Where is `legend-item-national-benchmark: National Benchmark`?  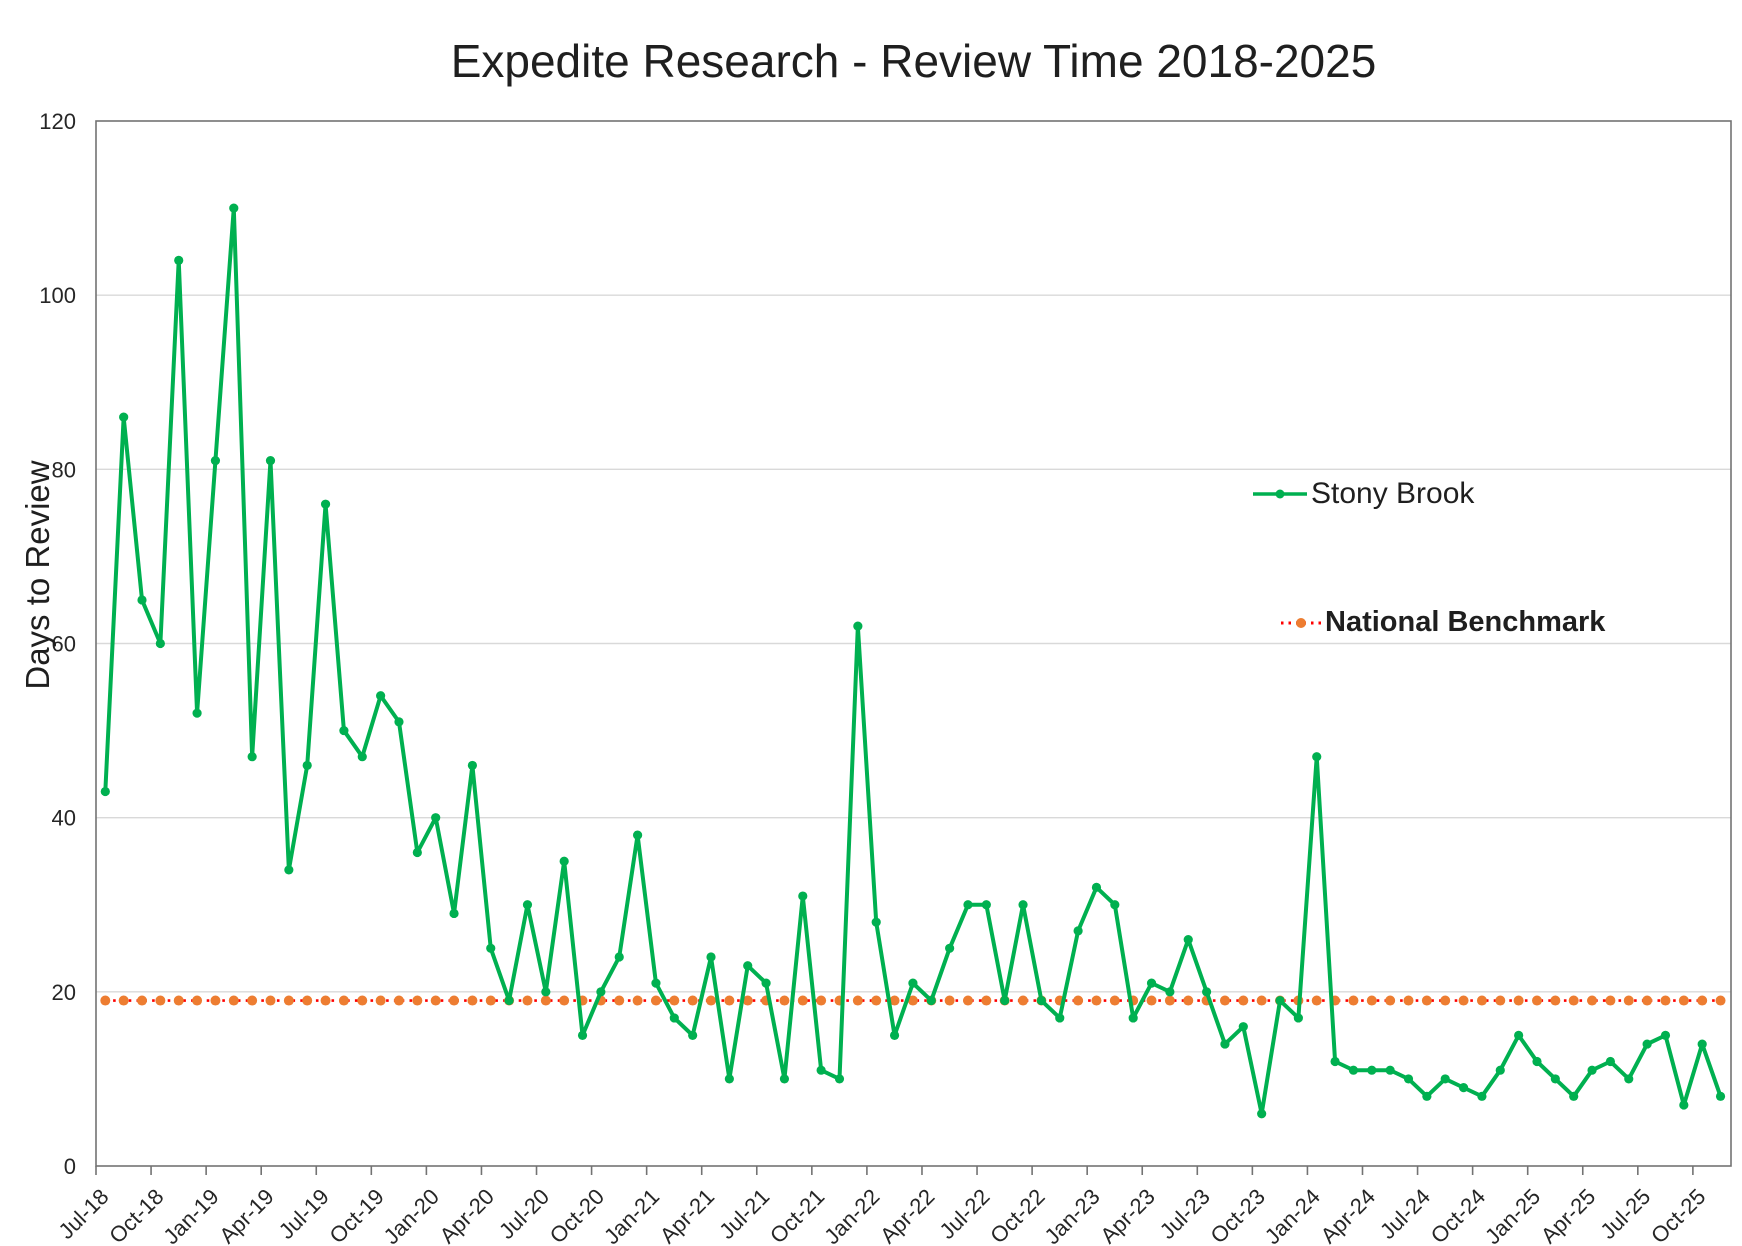 legend-item-national-benchmark: National Benchmark is located at coordinates (1443, 622).